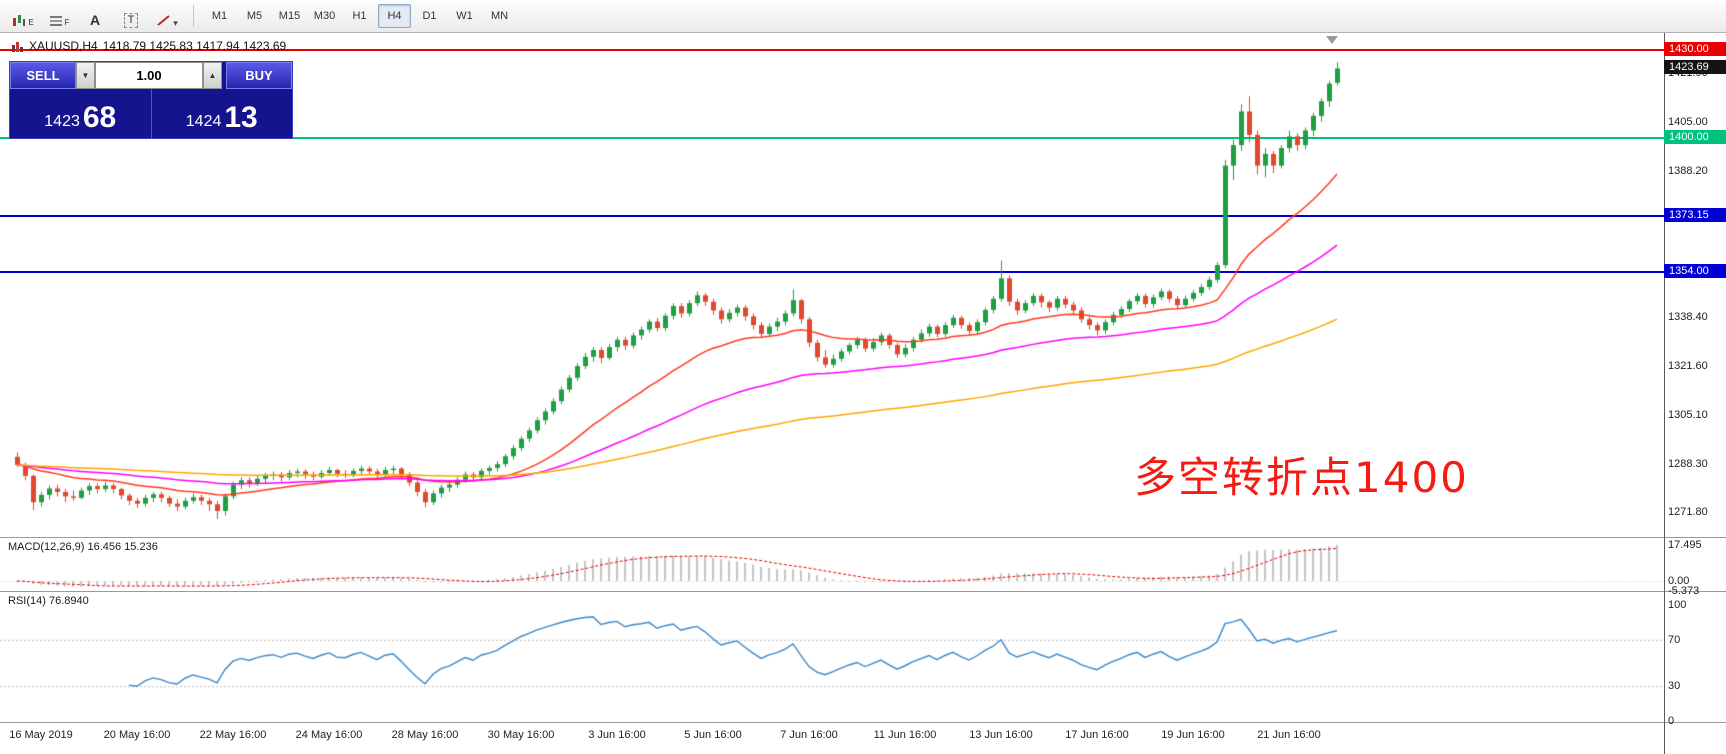 The image size is (1726, 754). I want to click on chart-shift-marker-icon, so click(1332, 40).